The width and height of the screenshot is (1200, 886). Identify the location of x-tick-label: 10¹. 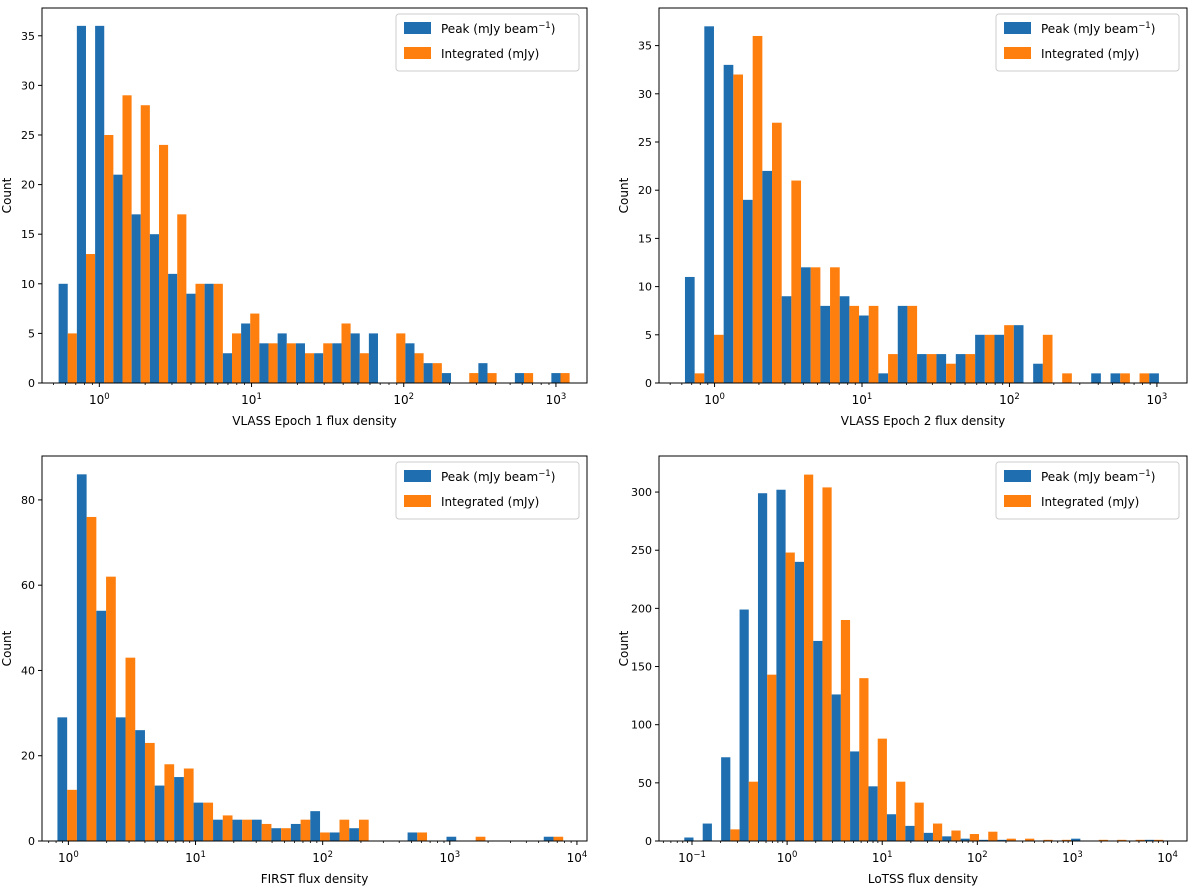
(251, 399).